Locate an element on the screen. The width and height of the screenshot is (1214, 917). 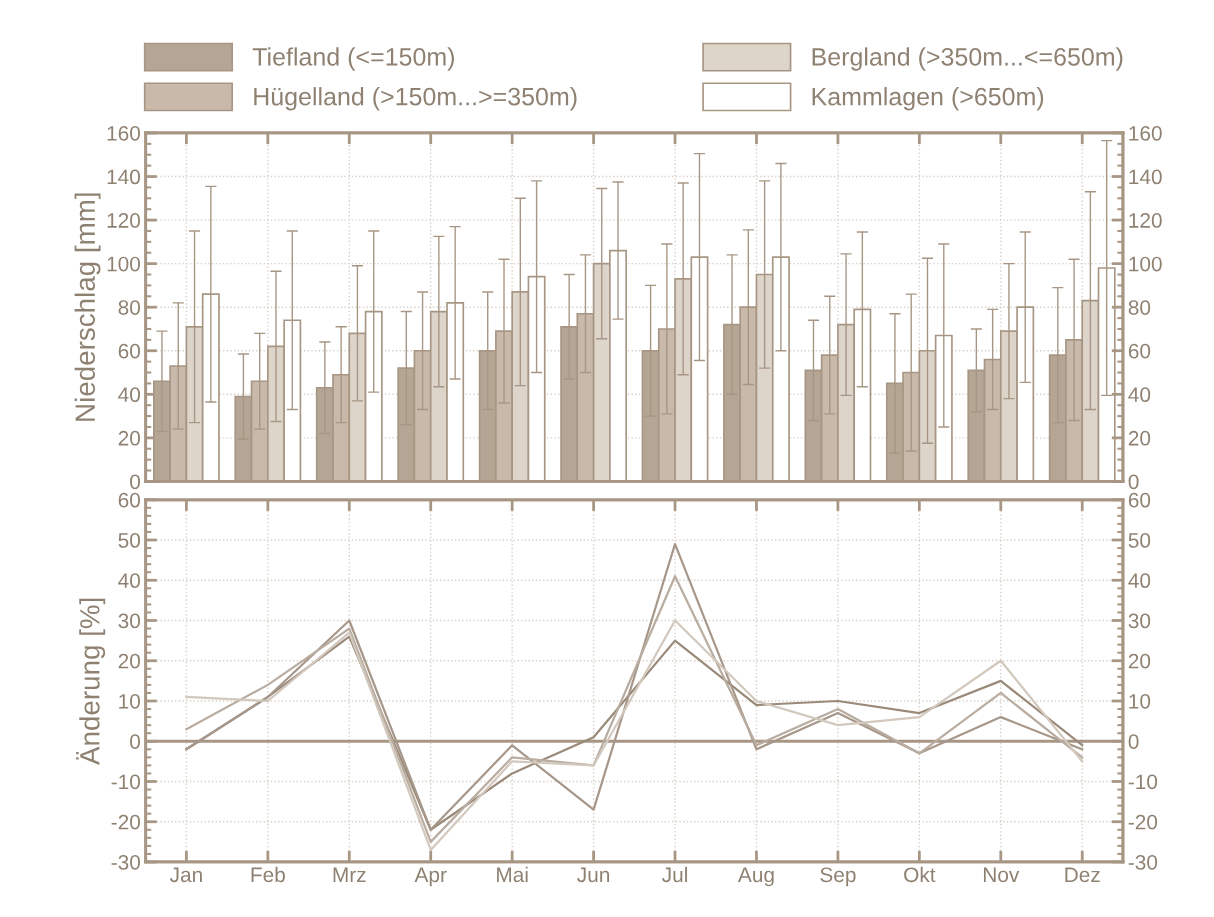
y2-tick-label: 120 is located at coordinates (1145, 220).